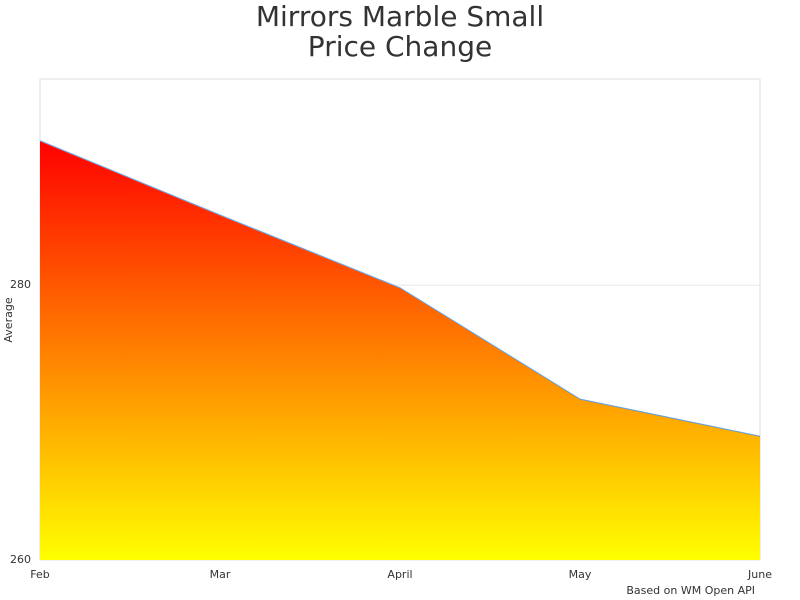 This screenshot has width=800, height=600. I want to click on x-tick-label: Feb, so click(39, 574).